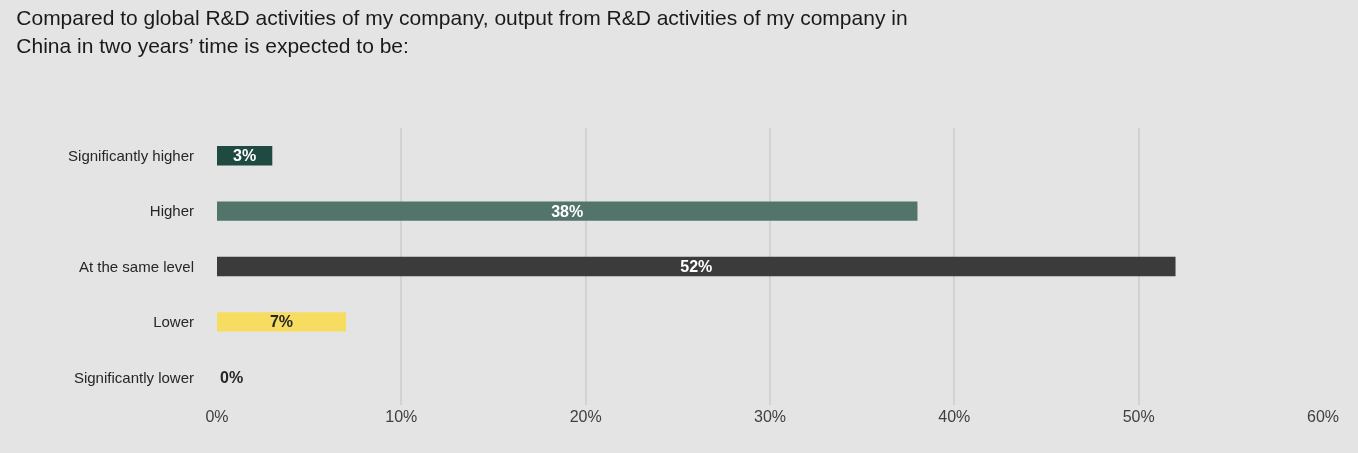  Describe the element at coordinates (217, 416) in the screenshot. I see `x-tick-label: 0%` at that location.